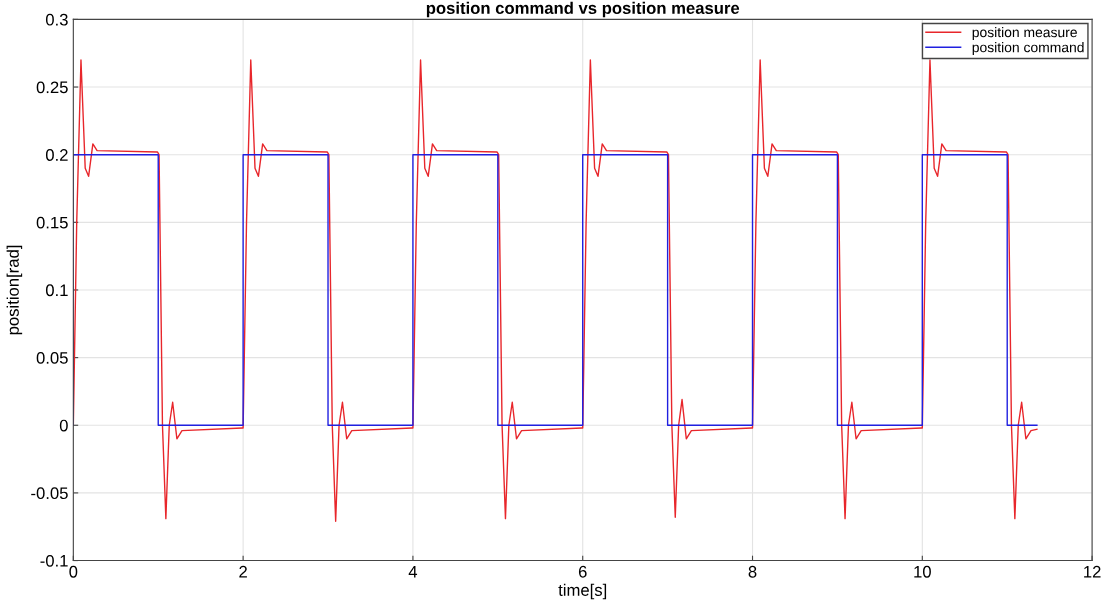 This screenshot has width=1111, height=606. Describe the element at coordinates (52, 222) in the screenshot. I see `y-tick-label: 0.15` at that location.